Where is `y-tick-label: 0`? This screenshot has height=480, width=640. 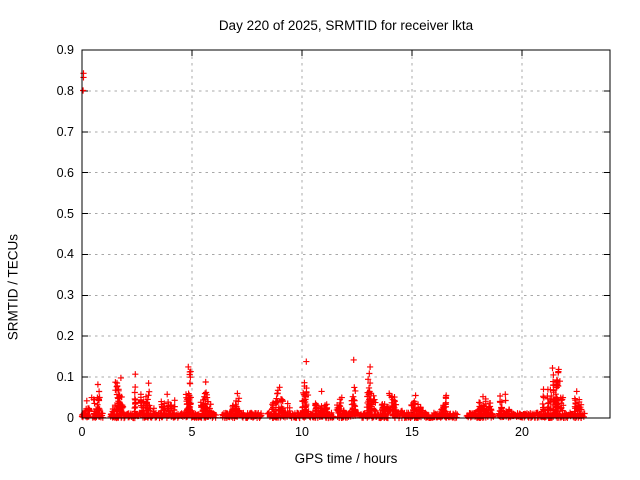
y-tick-label: 0 is located at coordinates (70, 418).